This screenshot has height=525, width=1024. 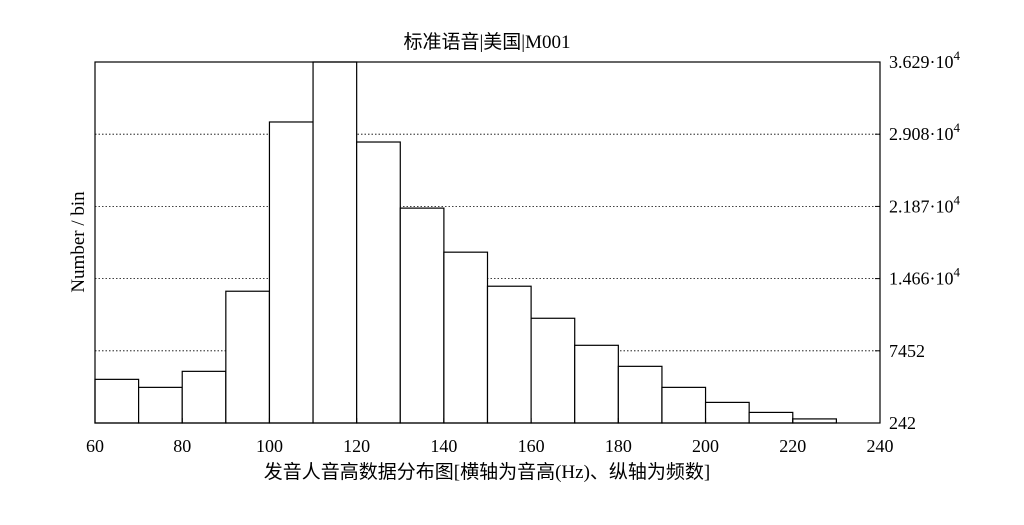 What do you see at coordinates (356, 446) in the screenshot?
I see `x-tick-label: 120` at bounding box center [356, 446].